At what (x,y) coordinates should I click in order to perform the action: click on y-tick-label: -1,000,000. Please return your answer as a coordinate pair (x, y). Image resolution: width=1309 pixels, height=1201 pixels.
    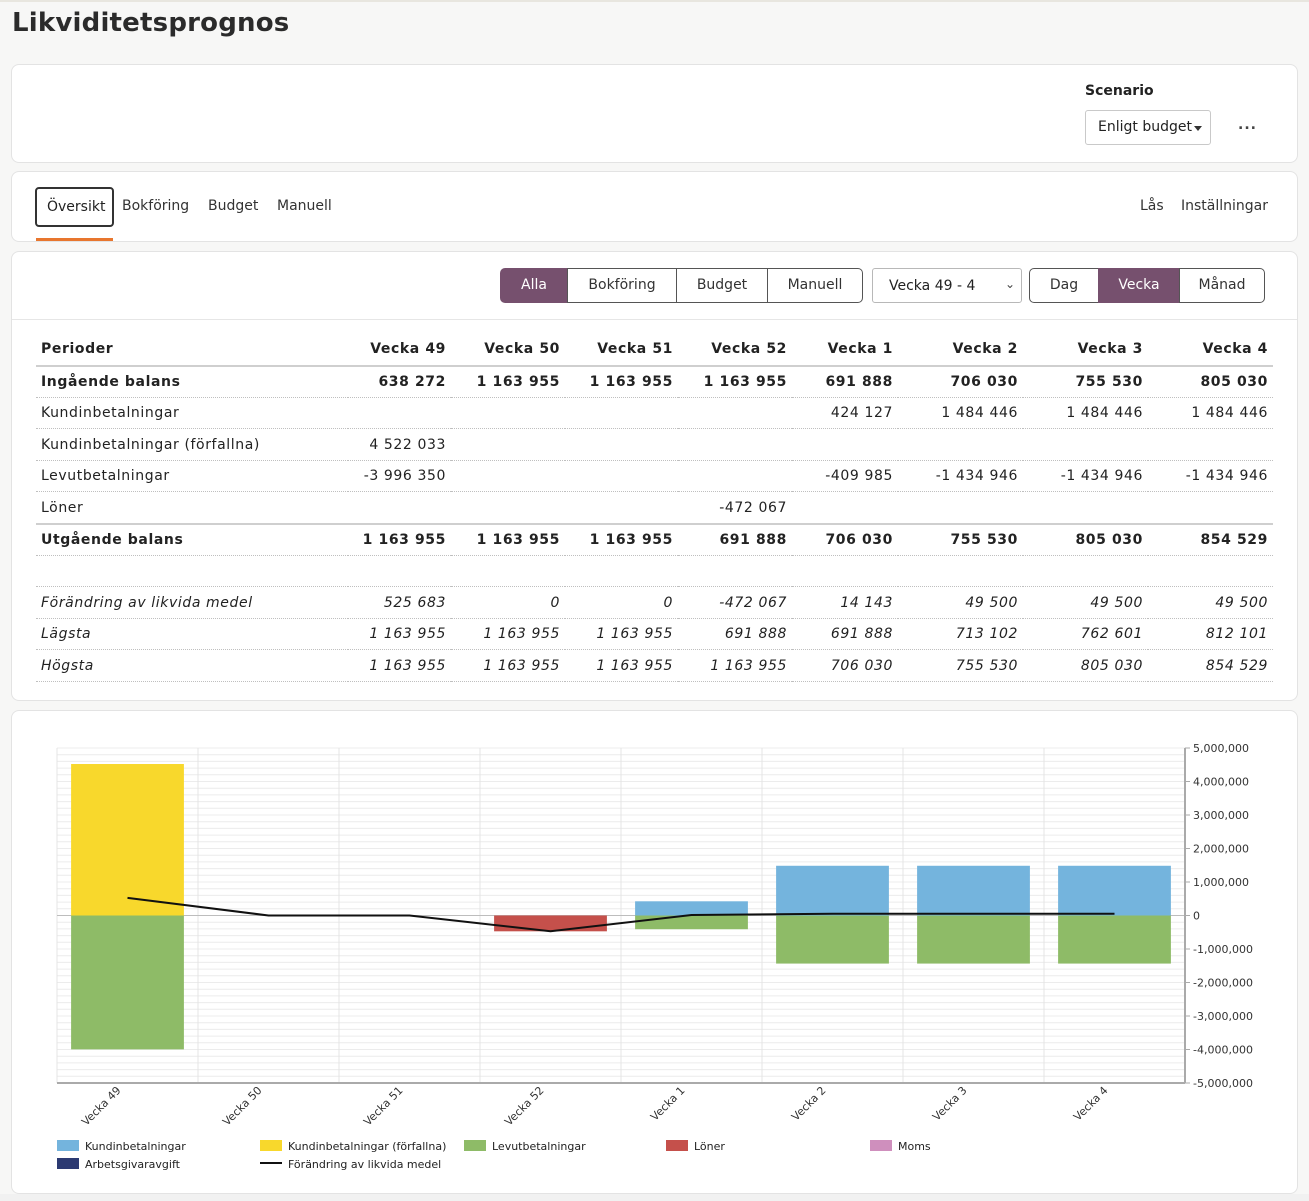
    Looking at the image, I should click on (1223, 949).